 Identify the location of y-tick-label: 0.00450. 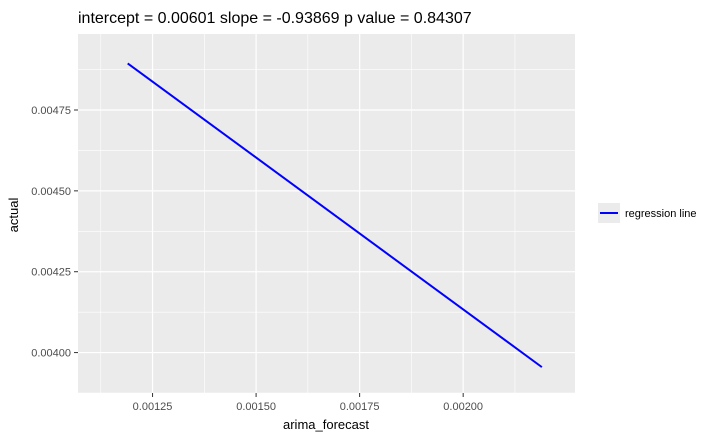
(51, 192).